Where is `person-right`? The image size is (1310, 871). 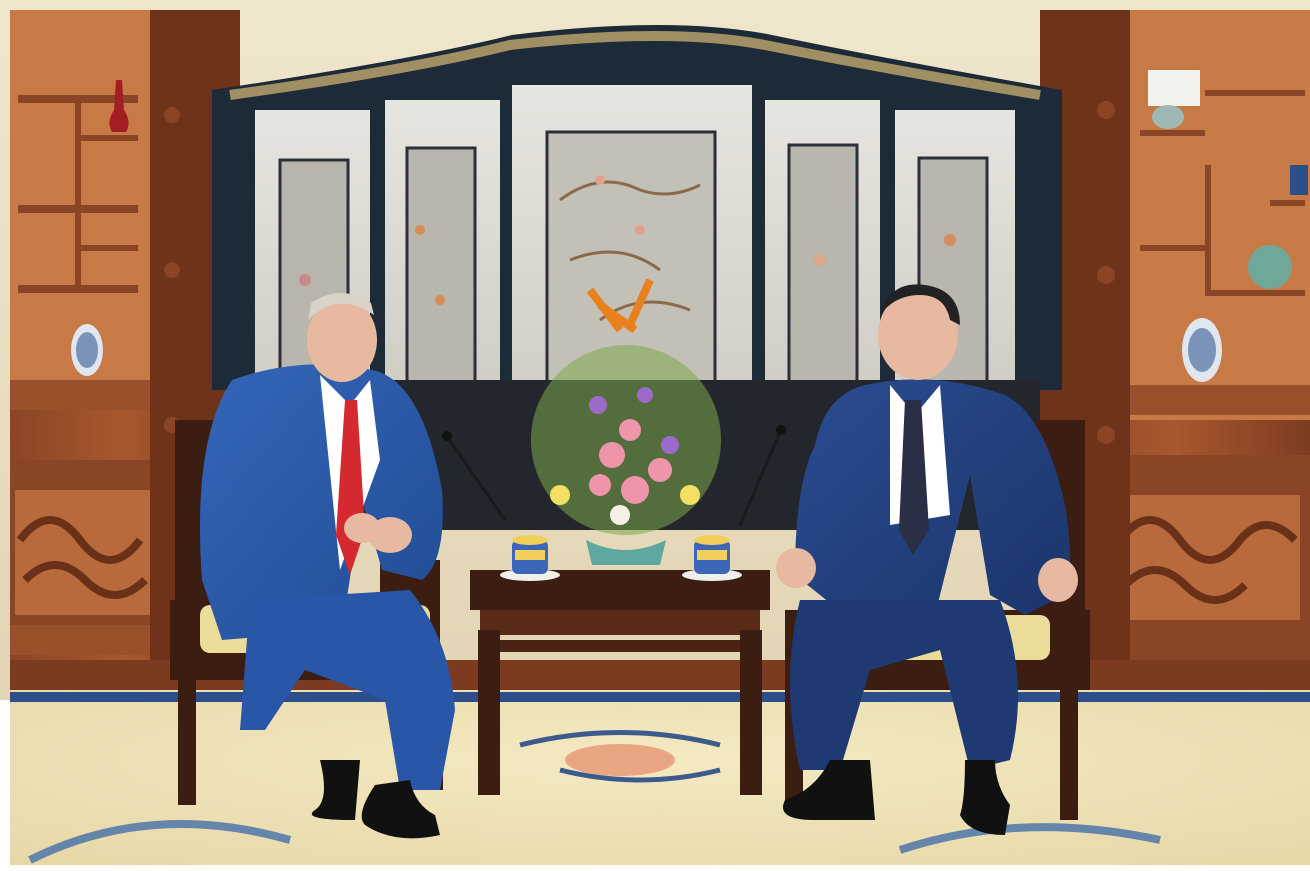 person-right is located at coordinates (927, 559).